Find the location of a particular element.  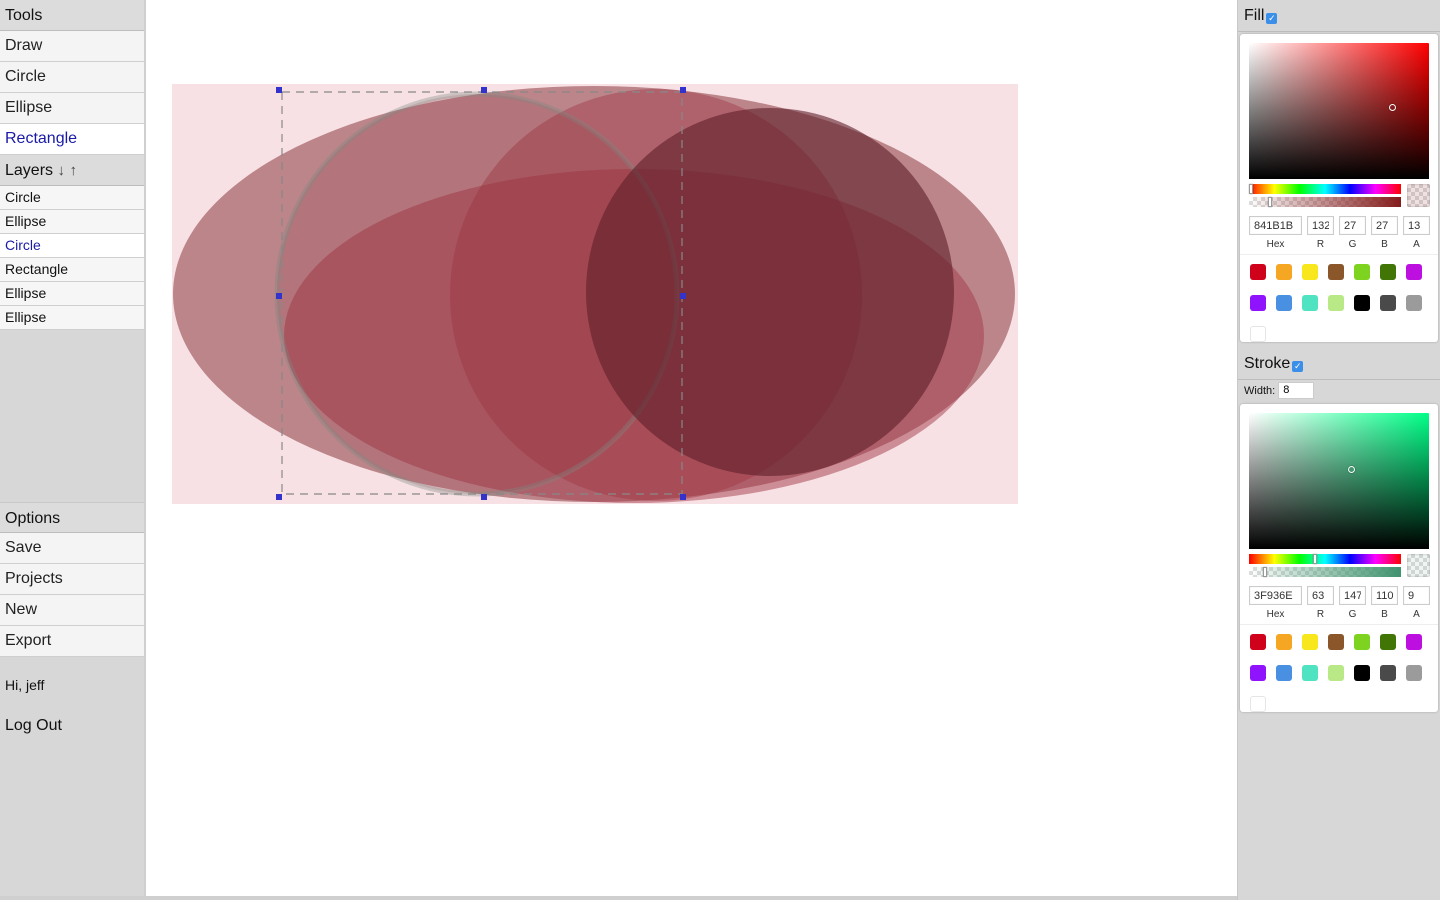

fill-g-input is located at coordinates (1352, 225).